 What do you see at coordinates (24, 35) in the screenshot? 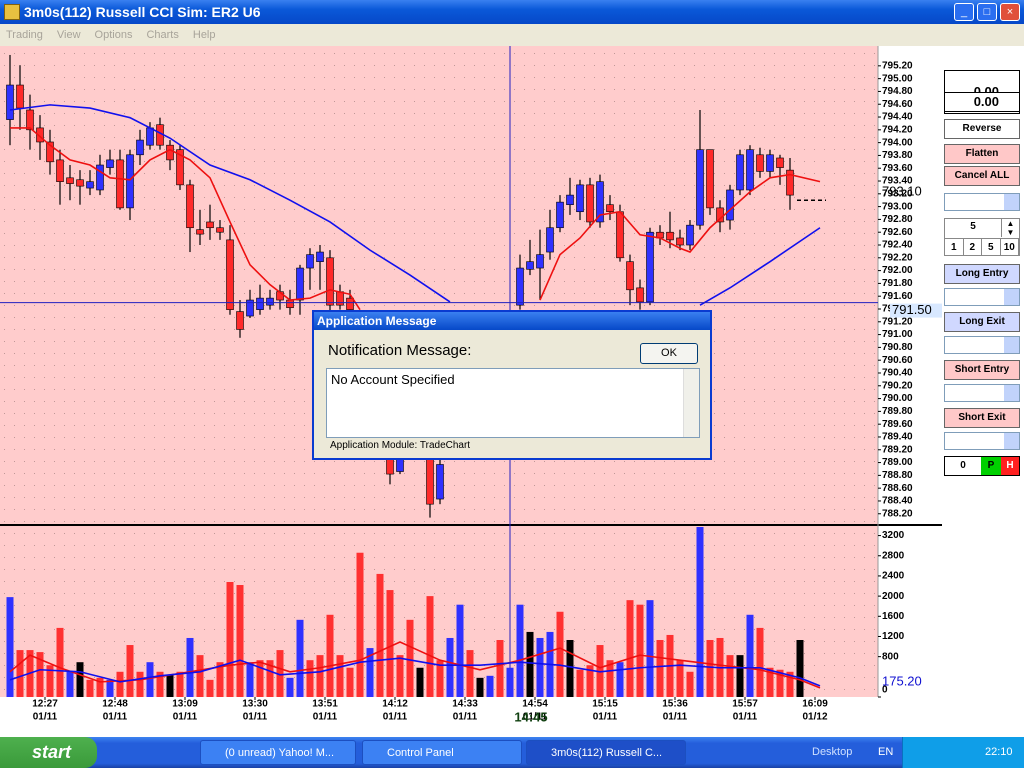
I see `menu-item: Trading` at bounding box center [24, 35].